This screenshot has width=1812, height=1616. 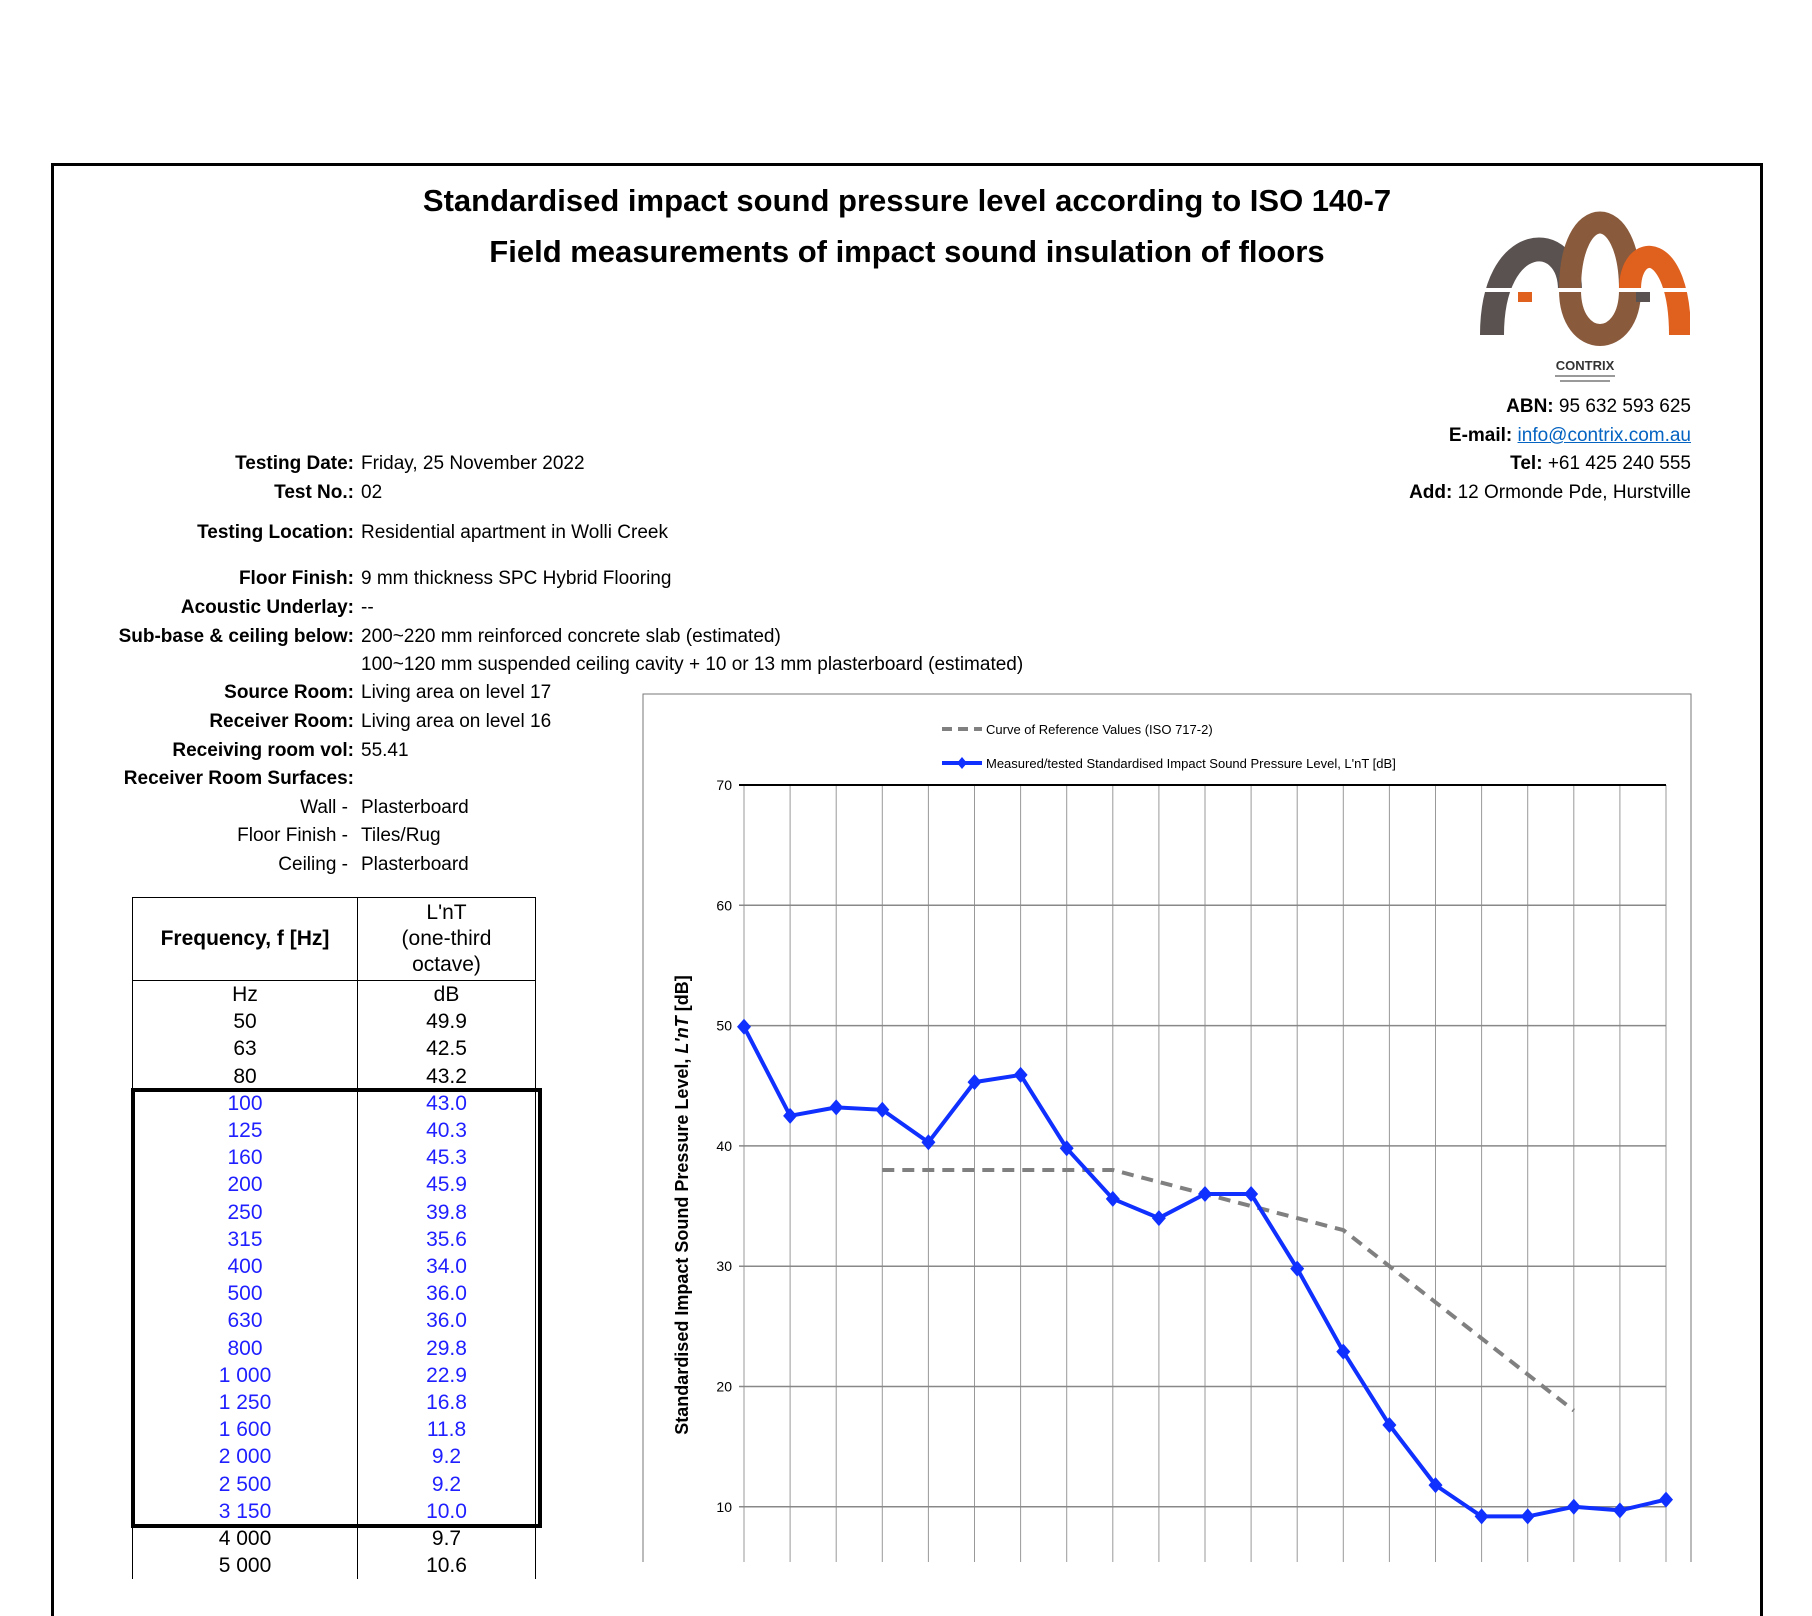 What do you see at coordinates (446, 1076) in the screenshot?
I see `lnt-cell: 43.2` at bounding box center [446, 1076].